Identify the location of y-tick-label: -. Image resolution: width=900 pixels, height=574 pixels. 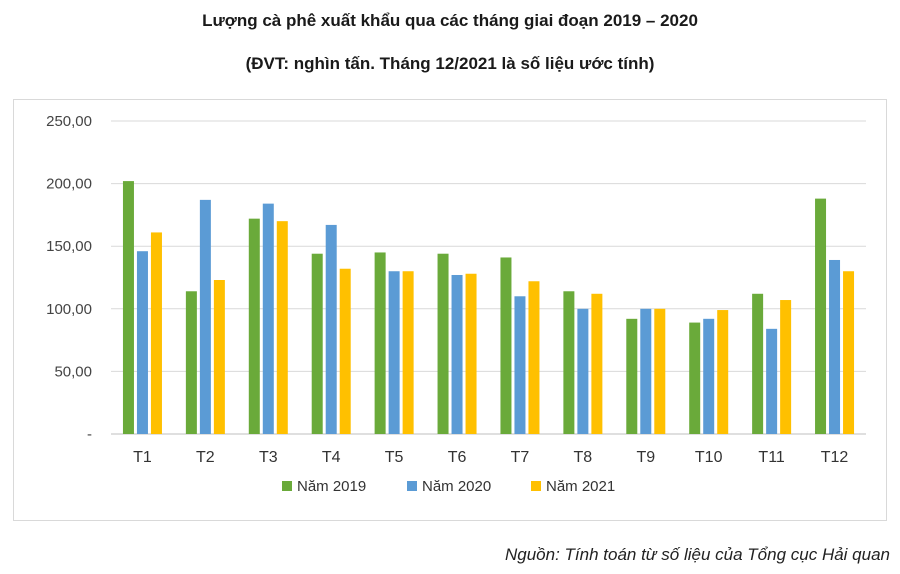
(89, 434).